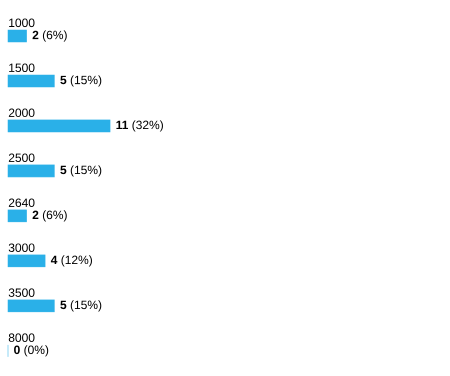 Image resolution: width=450 pixels, height=376 pixels. I want to click on data-label: 0 (0%), so click(31, 350).